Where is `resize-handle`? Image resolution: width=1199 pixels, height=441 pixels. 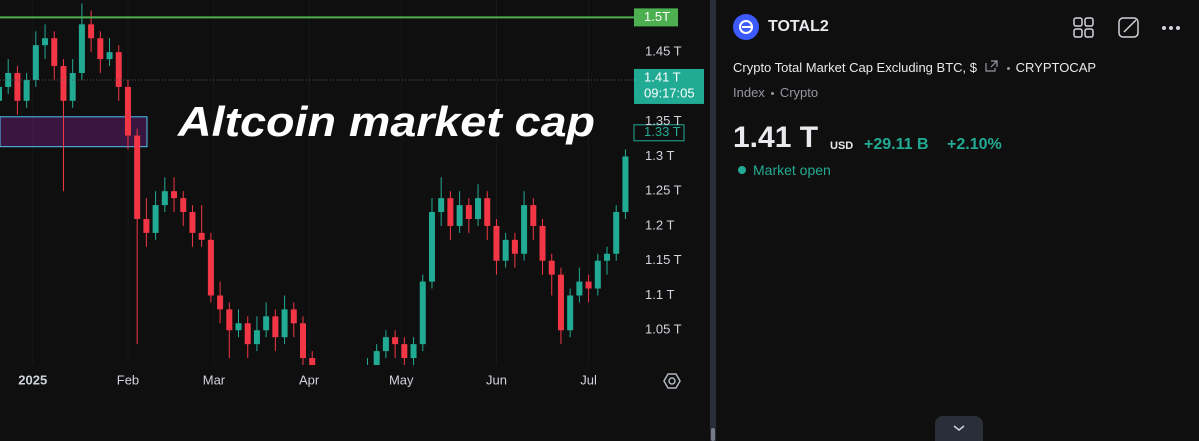
resize-handle is located at coordinates (713, 434).